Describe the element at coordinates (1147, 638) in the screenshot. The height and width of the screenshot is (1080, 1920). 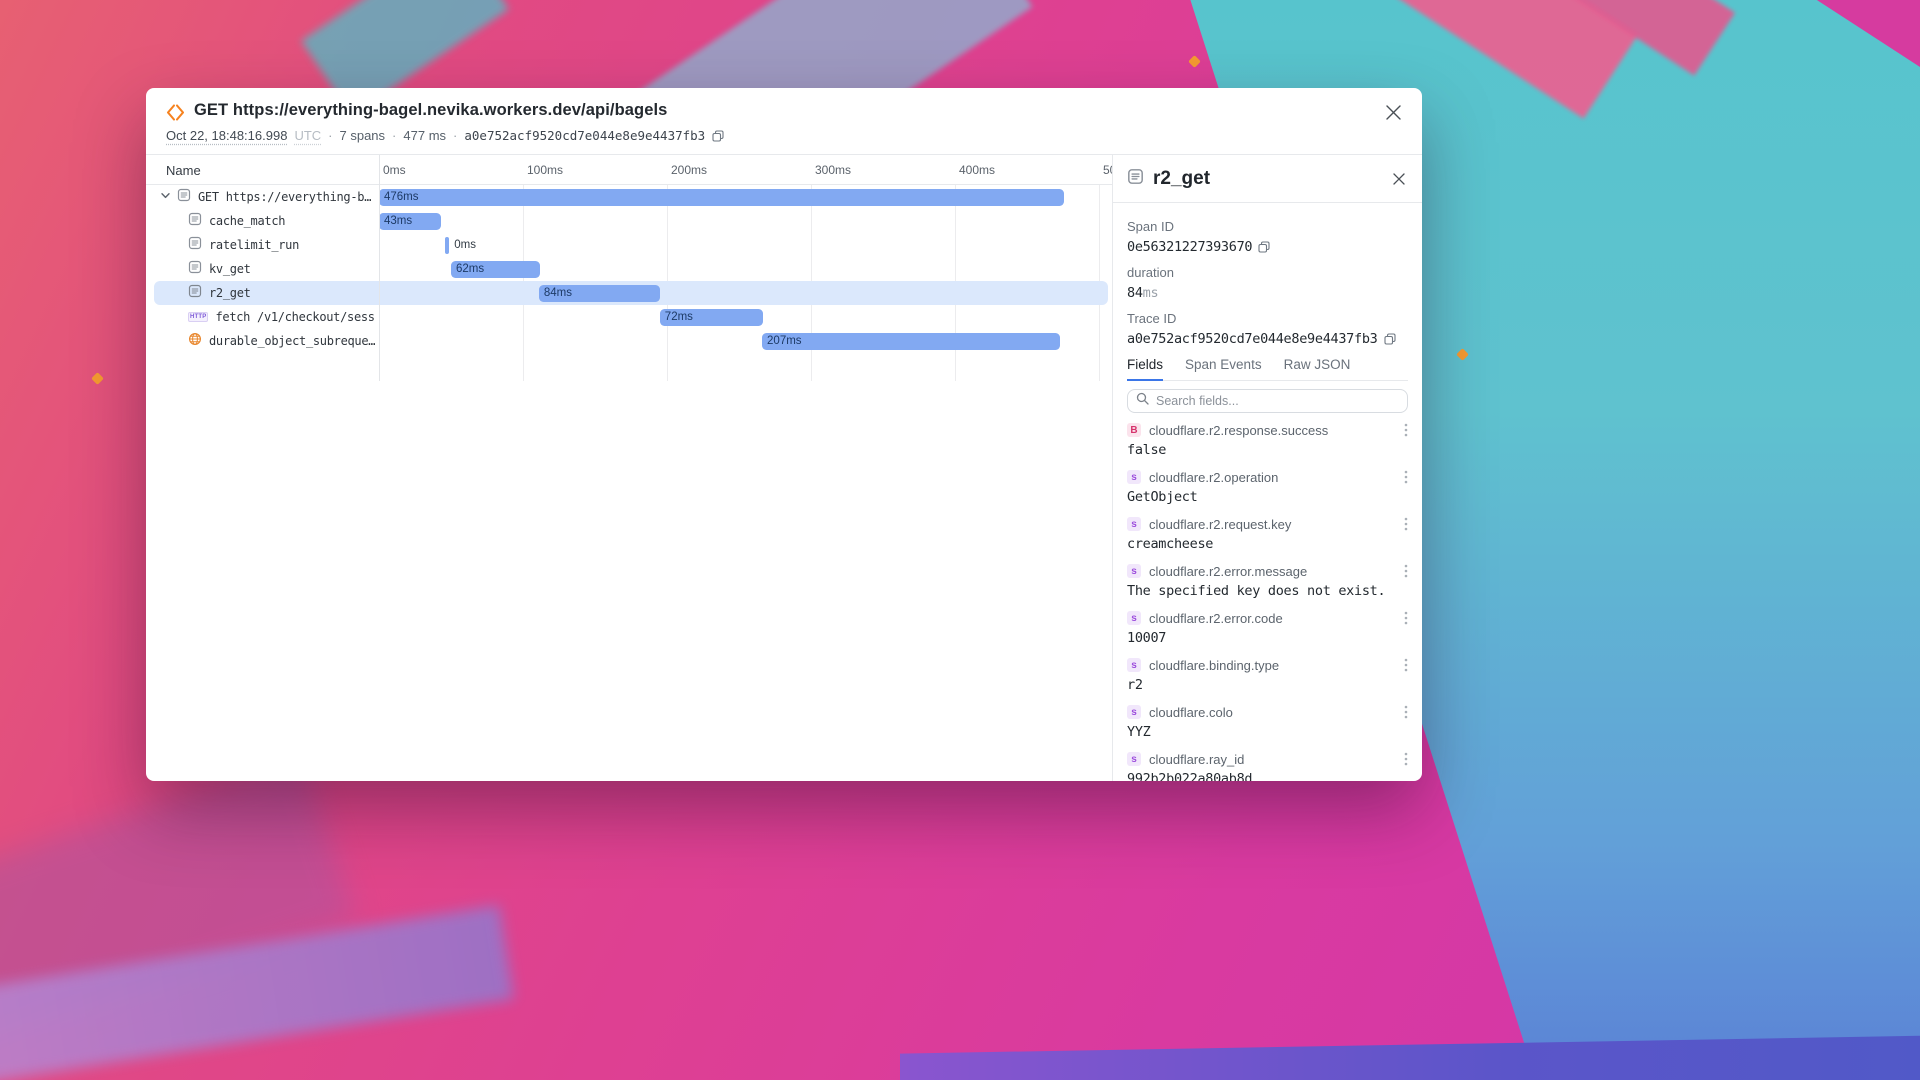
I see `field-value: 10007` at that location.